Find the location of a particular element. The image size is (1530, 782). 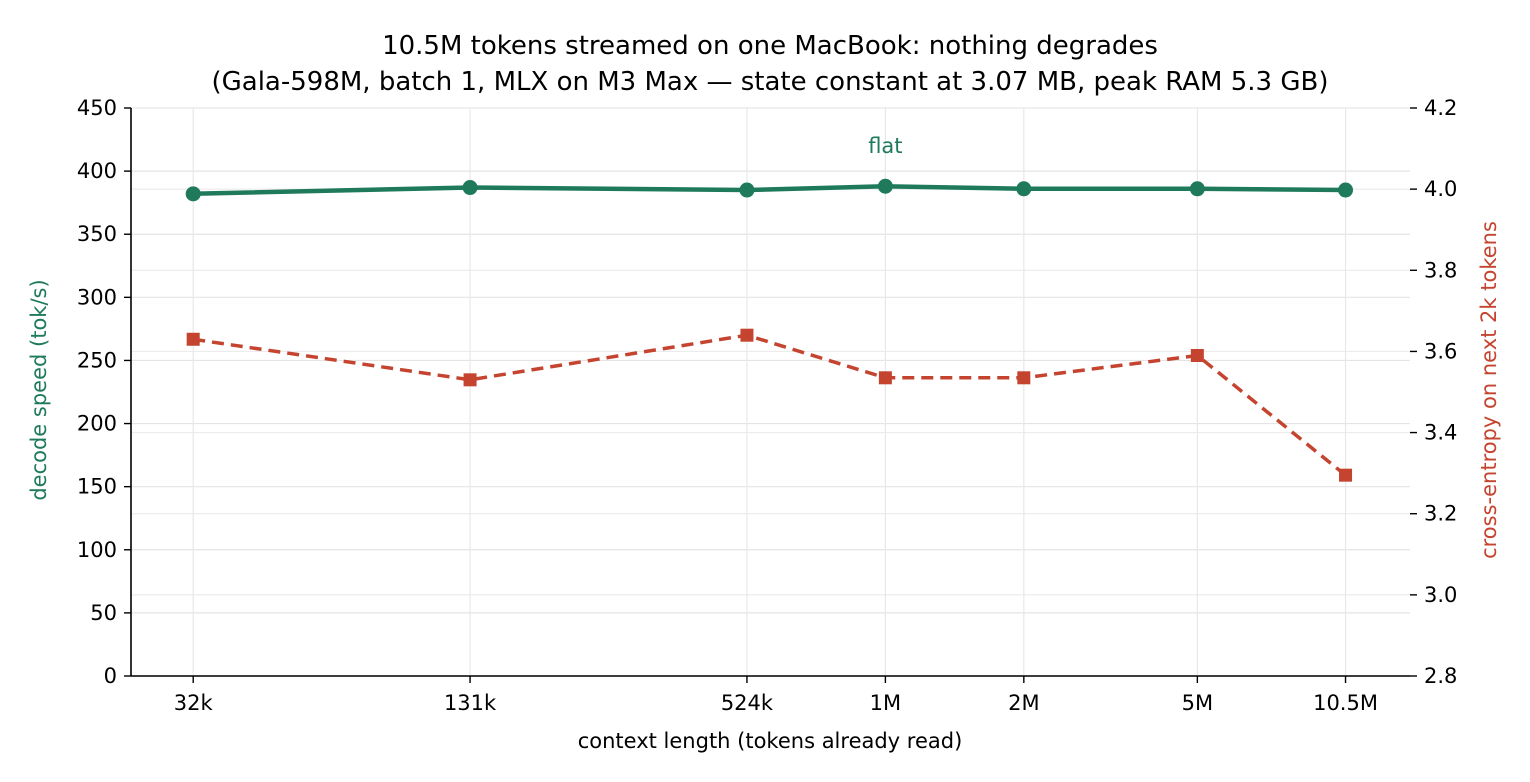

cross-entropy-point-2M is located at coordinates (1024, 378).